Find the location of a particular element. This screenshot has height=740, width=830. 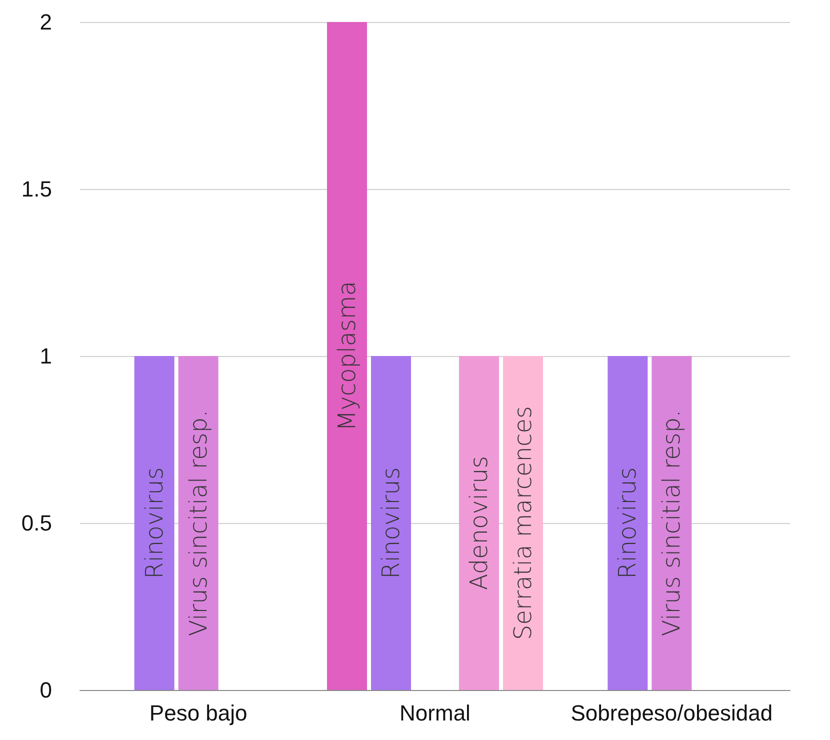

x-tick-label: Peso bajo is located at coordinates (198, 713).